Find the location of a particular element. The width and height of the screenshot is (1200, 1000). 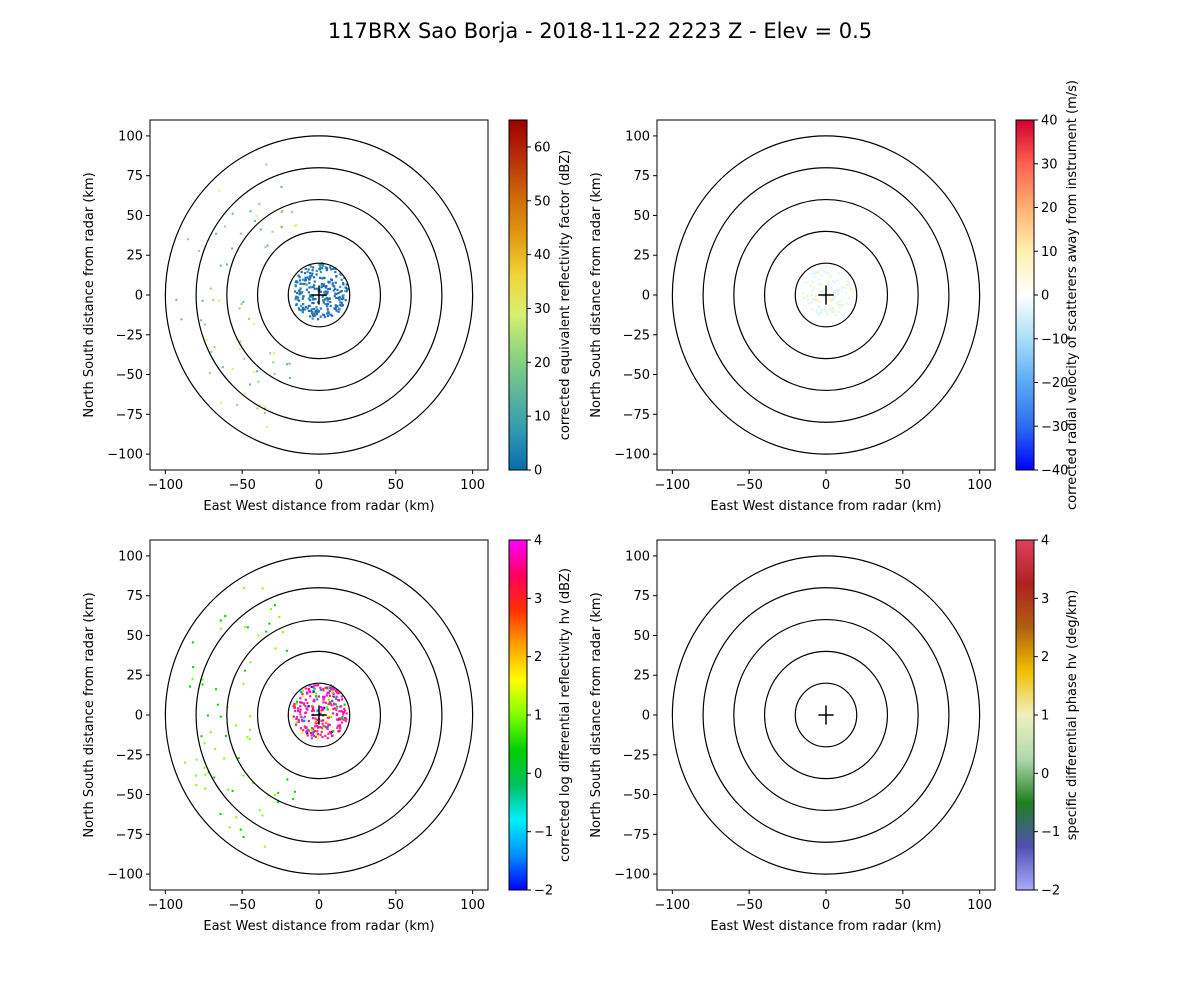

y-tick-label: −75 is located at coordinates (129, 835).